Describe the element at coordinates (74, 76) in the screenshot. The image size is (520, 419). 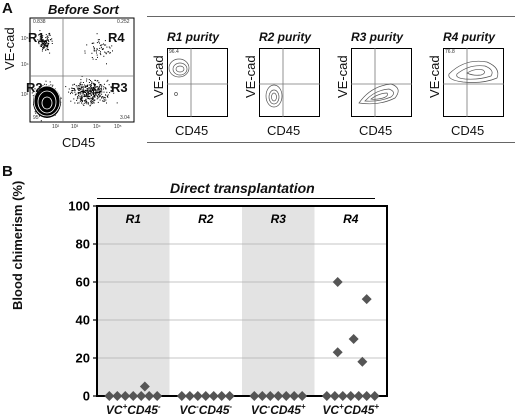
I see `before-sort-events` at that location.